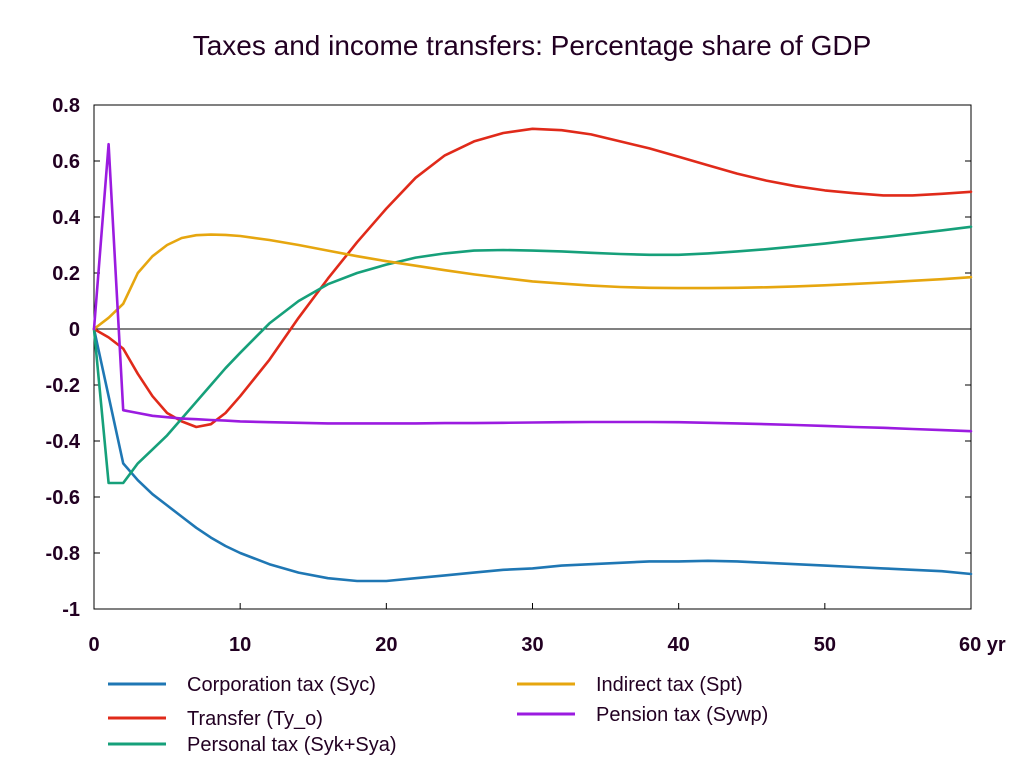  Describe the element at coordinates (63, 442) in the screenshot. I see `y-tick-label: -0.4` at that location.